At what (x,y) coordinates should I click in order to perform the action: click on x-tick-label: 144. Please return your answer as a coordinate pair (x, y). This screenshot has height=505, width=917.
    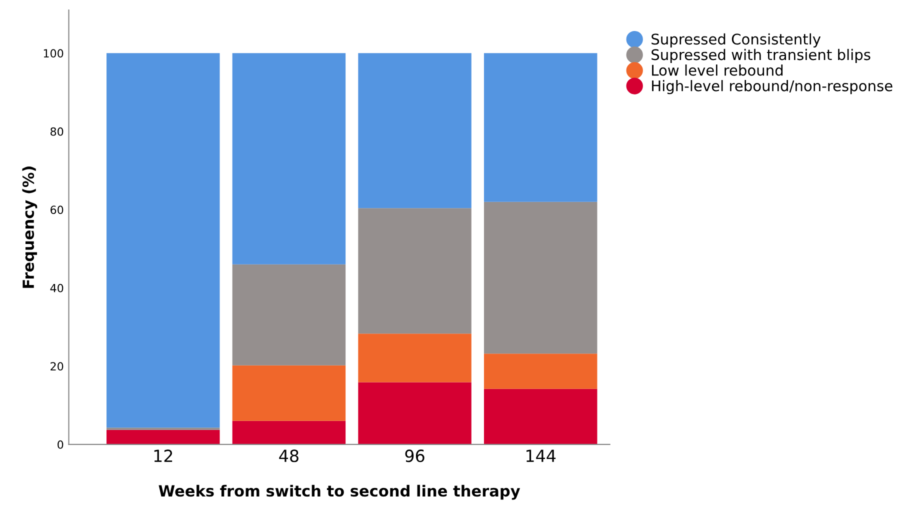
    Looking at the image, I should click on (541, 456).